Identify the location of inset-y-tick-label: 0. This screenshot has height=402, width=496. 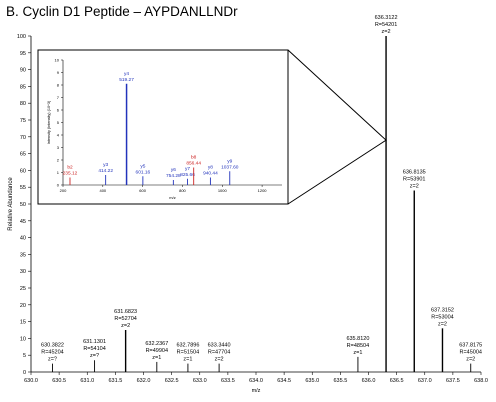
(58, 185).